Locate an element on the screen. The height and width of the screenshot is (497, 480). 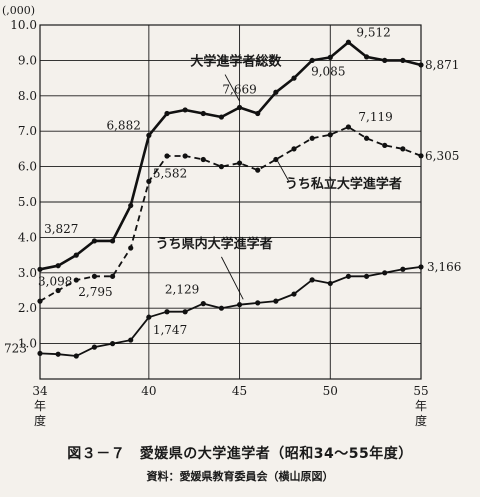
data-label: 8,871 is located at coordinates (442, 65).